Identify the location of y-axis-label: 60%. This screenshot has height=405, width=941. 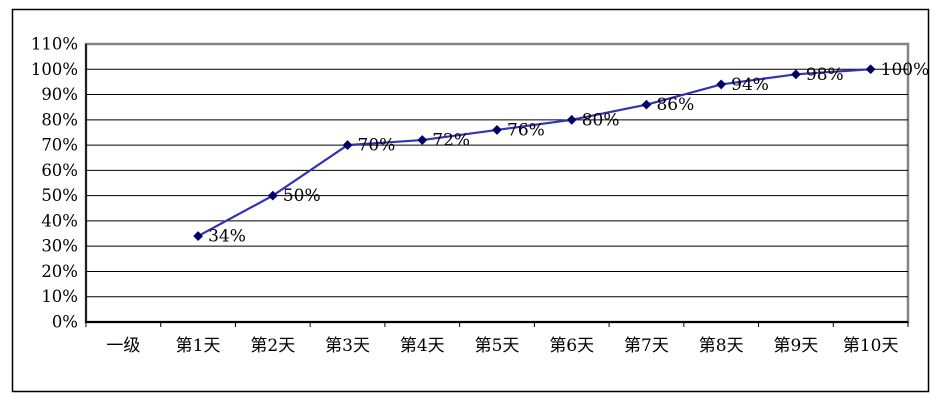
(59, 170).